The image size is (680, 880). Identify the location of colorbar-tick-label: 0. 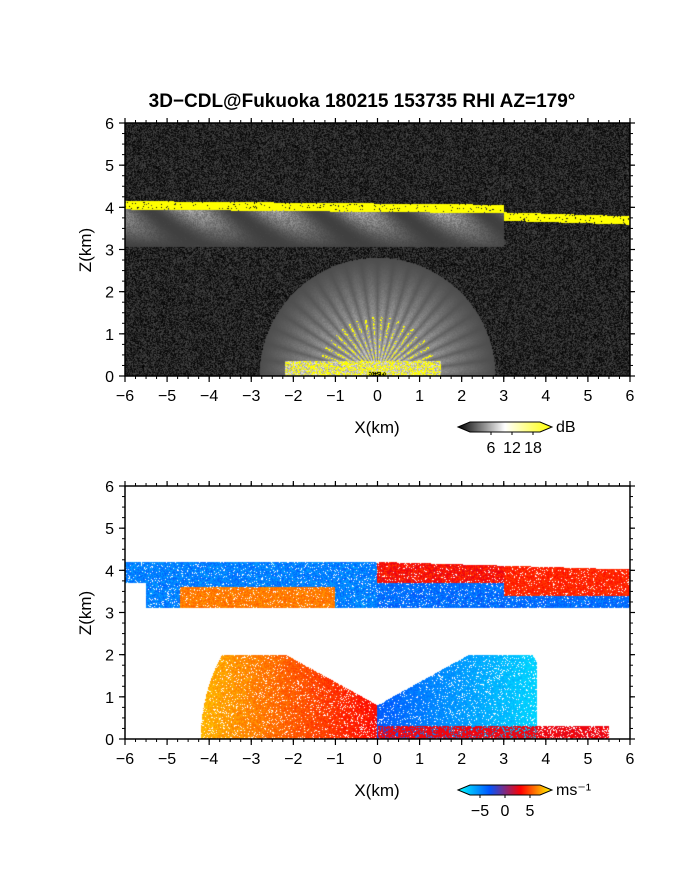
(505, 811).